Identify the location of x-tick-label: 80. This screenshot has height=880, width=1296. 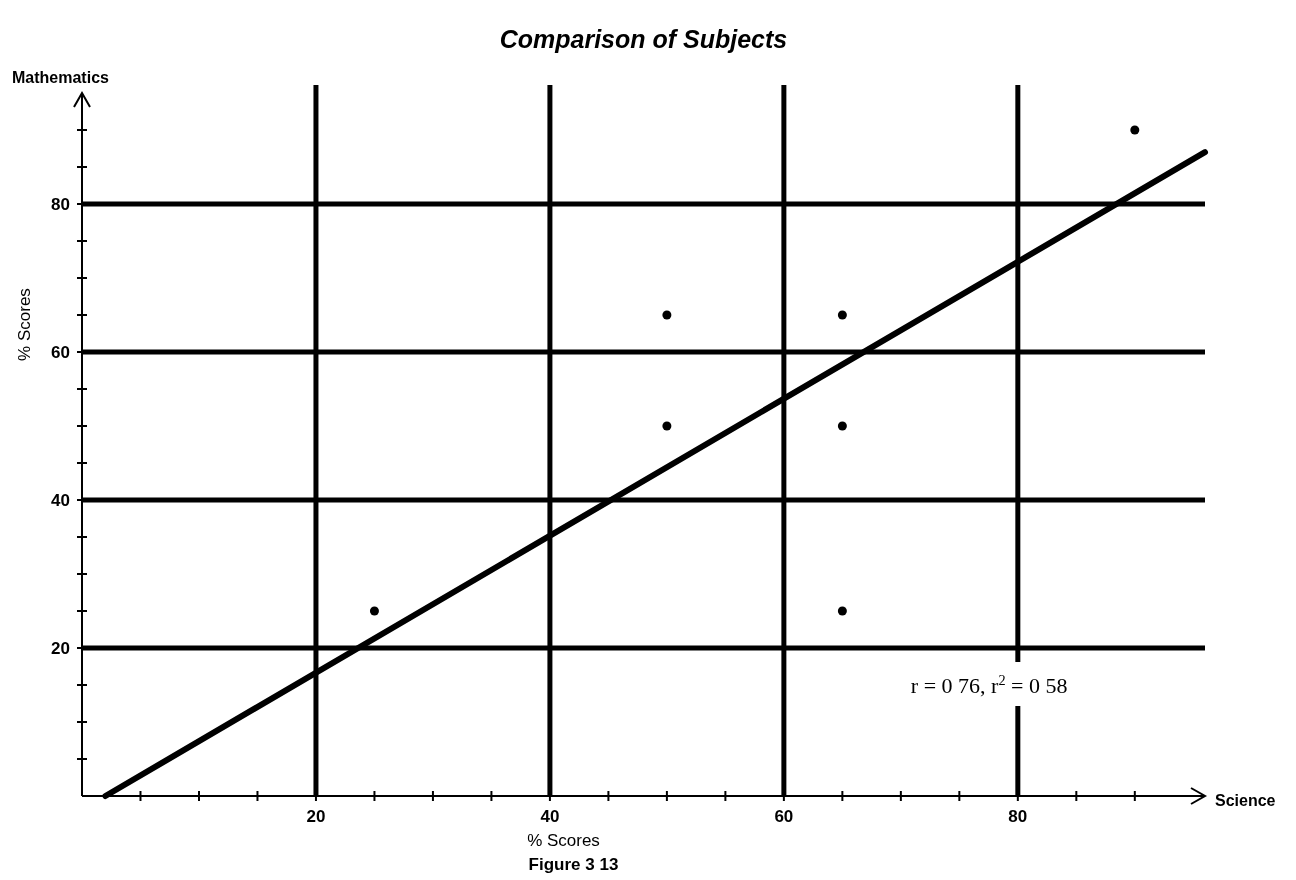
(1018, 816).